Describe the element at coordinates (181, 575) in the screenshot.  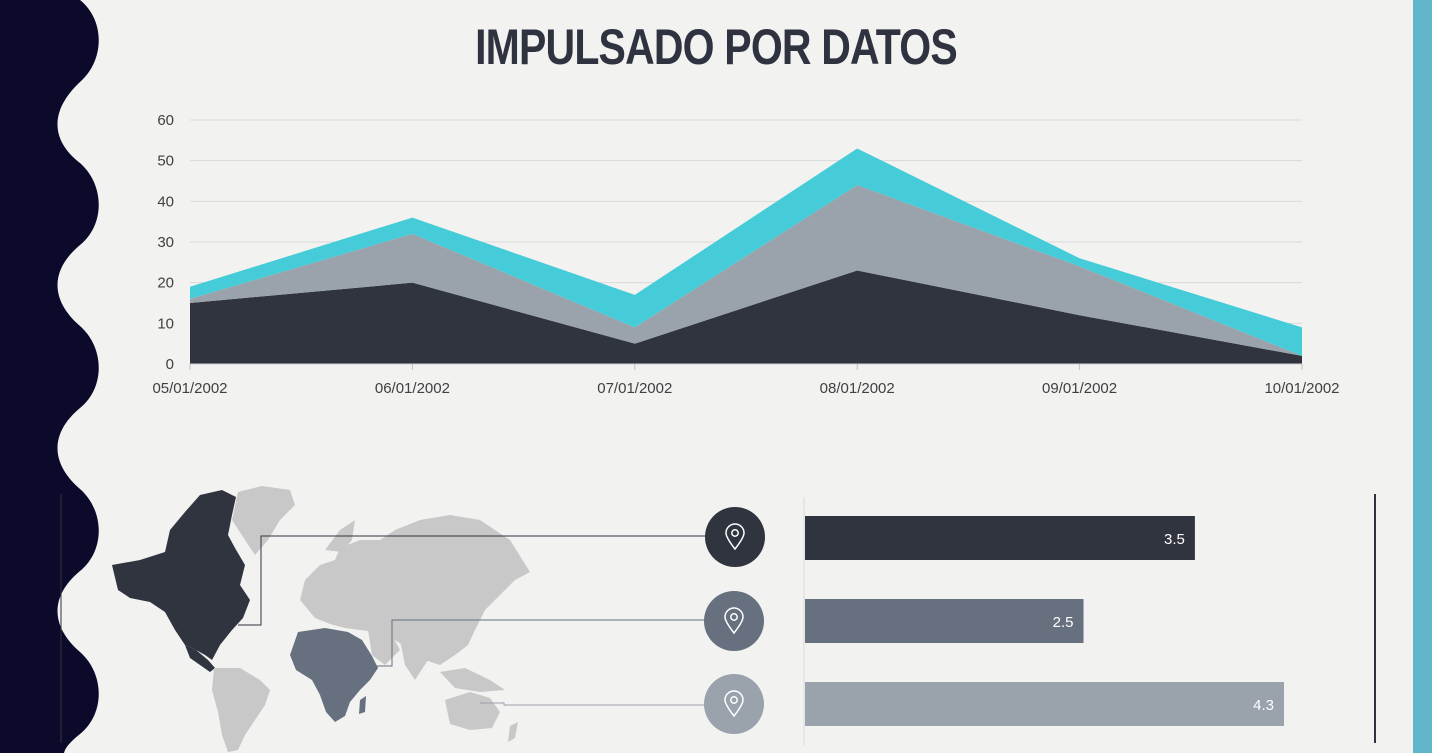
I see `map-north-america` at that location.